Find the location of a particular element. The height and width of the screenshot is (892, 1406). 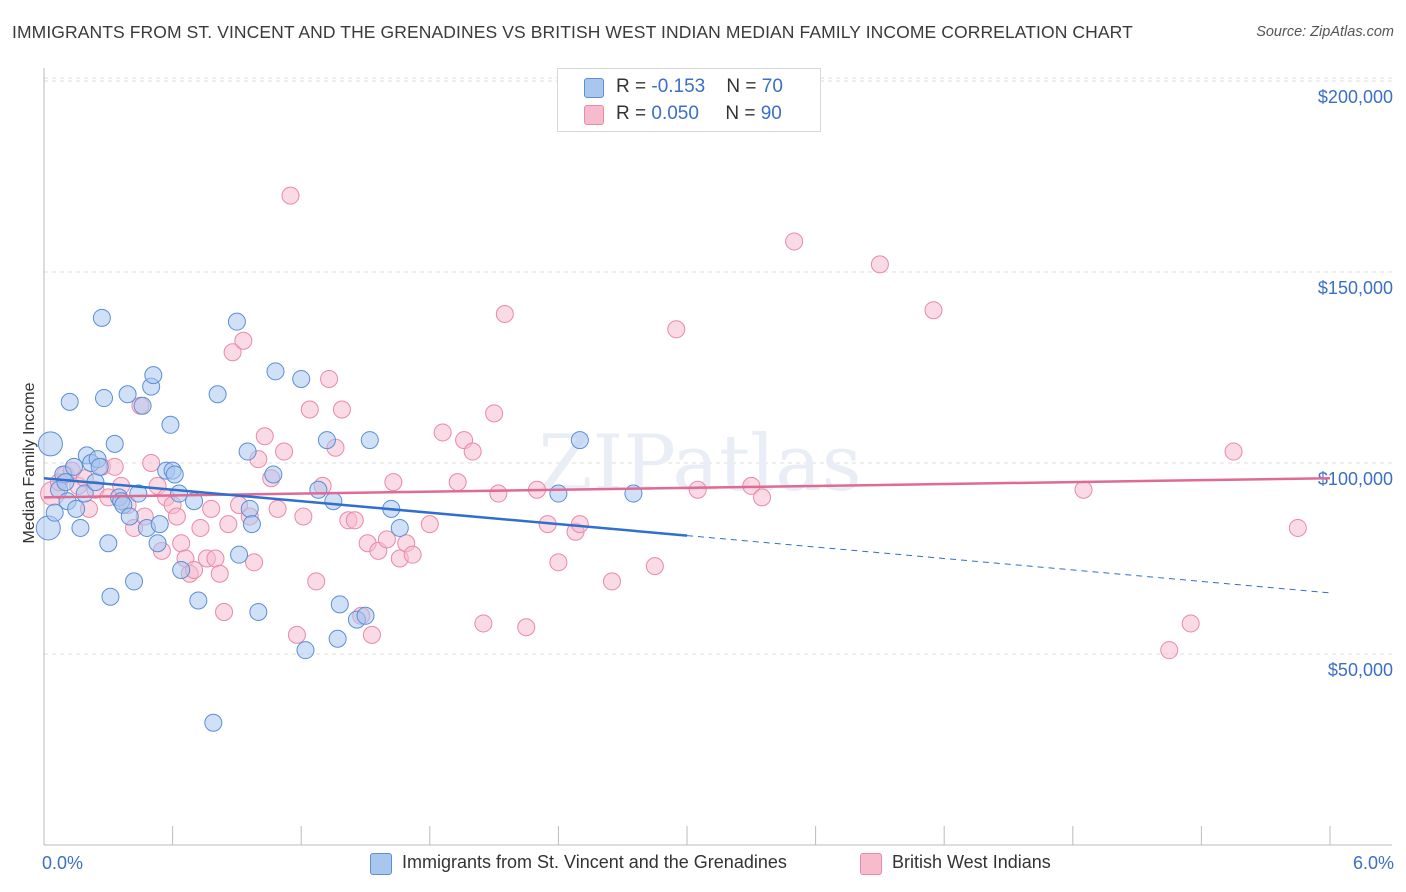

y-tick-label: $200,000 is located at coordinates (1355, 97).